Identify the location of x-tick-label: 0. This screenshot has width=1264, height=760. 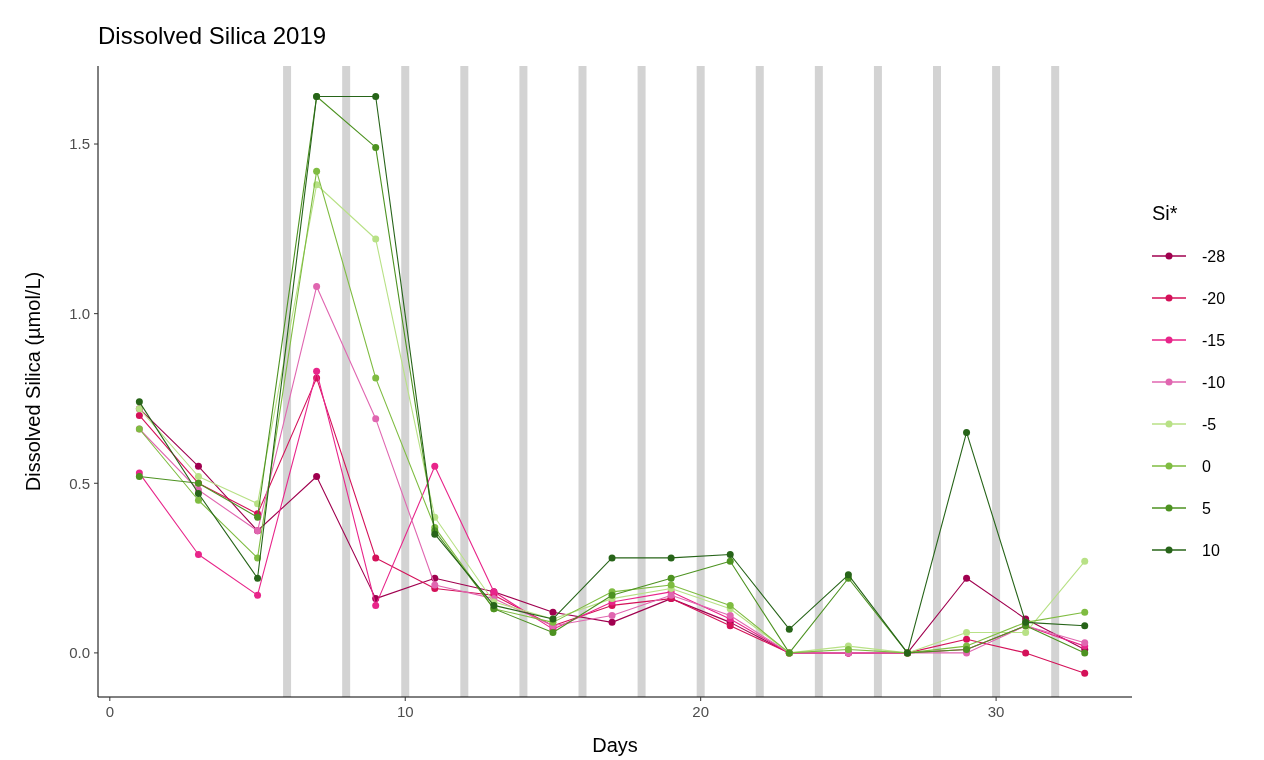
(109, 711).